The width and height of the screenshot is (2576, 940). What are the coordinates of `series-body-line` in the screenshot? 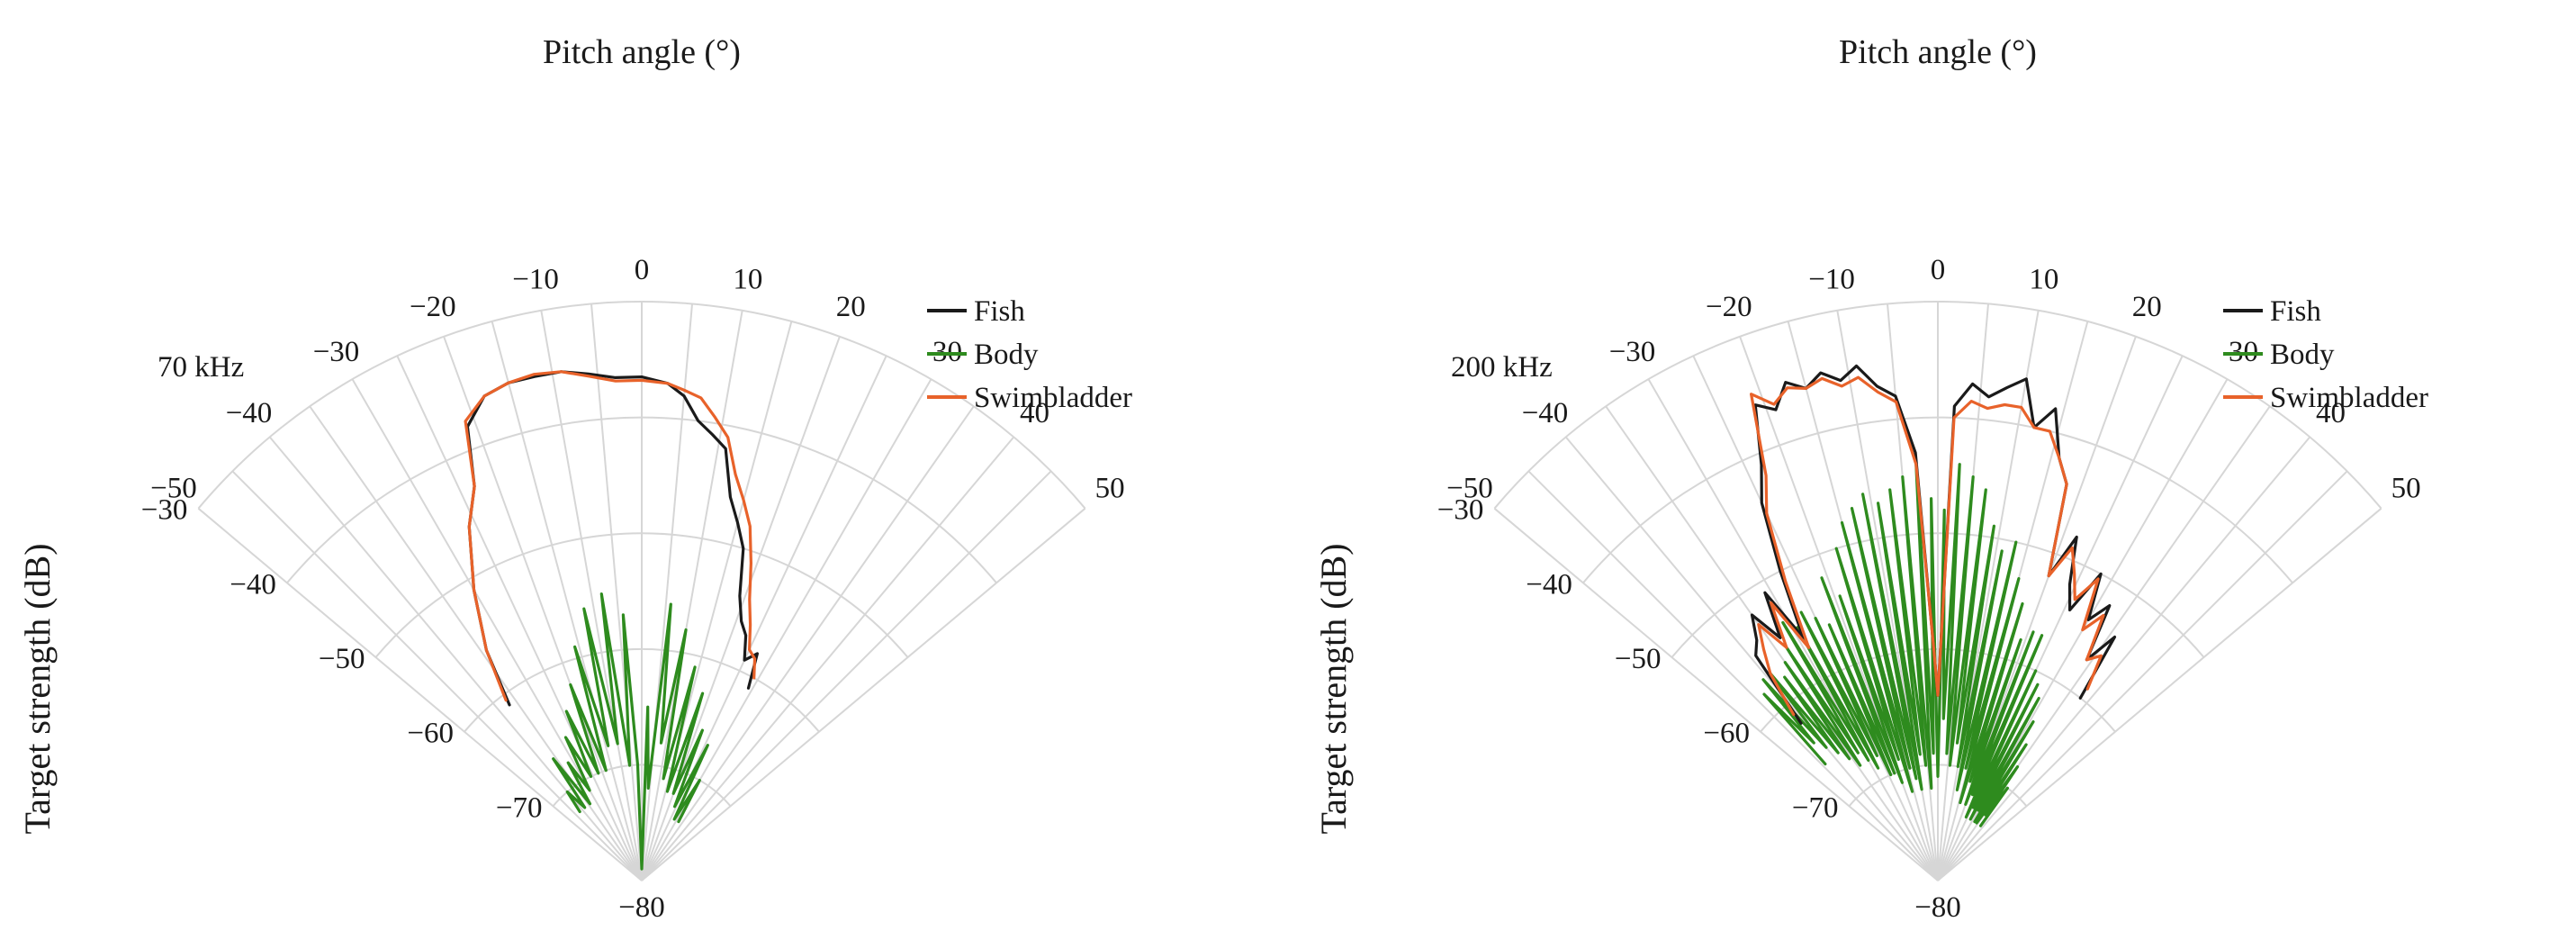 It's located at (630, 731).